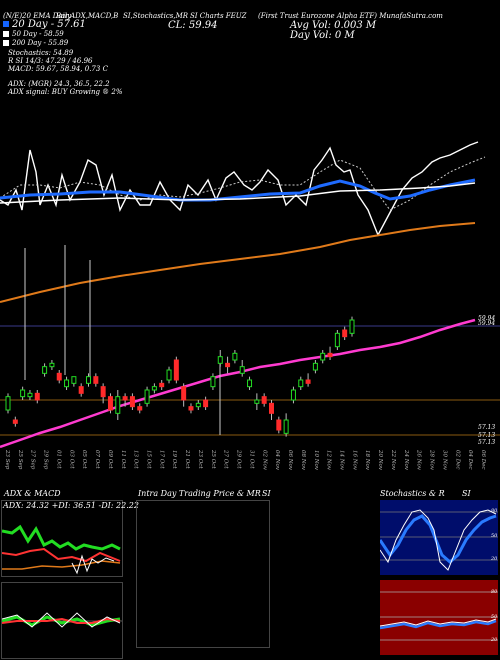 The image size is (500, 660). I want to click on adx-minus-di-line, so click(61, 555).